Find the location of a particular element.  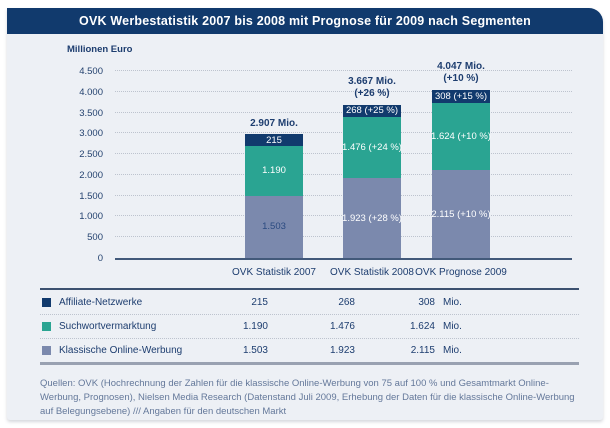

legend-value: 1.624 is located at coordinates (422, 326).